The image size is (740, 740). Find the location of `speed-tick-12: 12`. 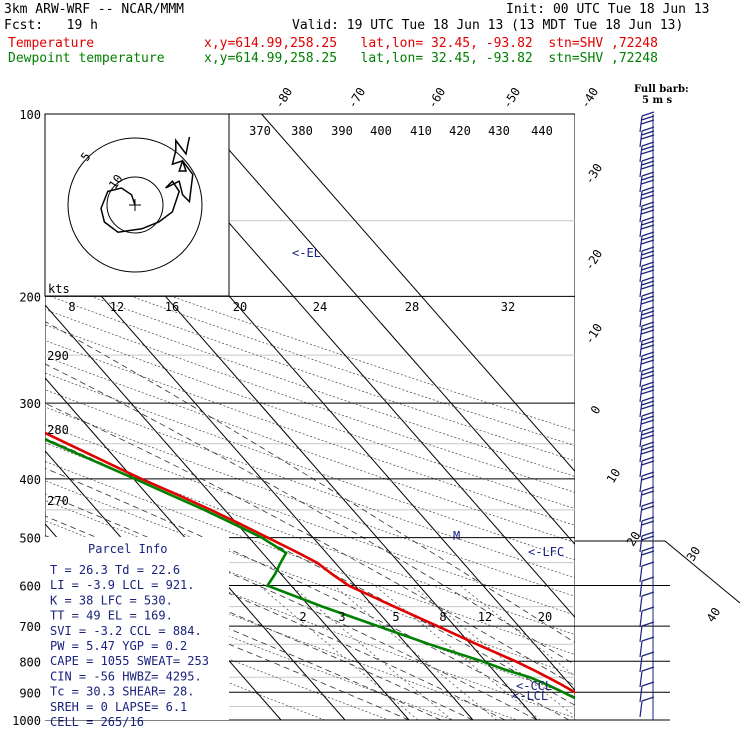

speed-tick-12: 12 is located at coordinates (117, 307).